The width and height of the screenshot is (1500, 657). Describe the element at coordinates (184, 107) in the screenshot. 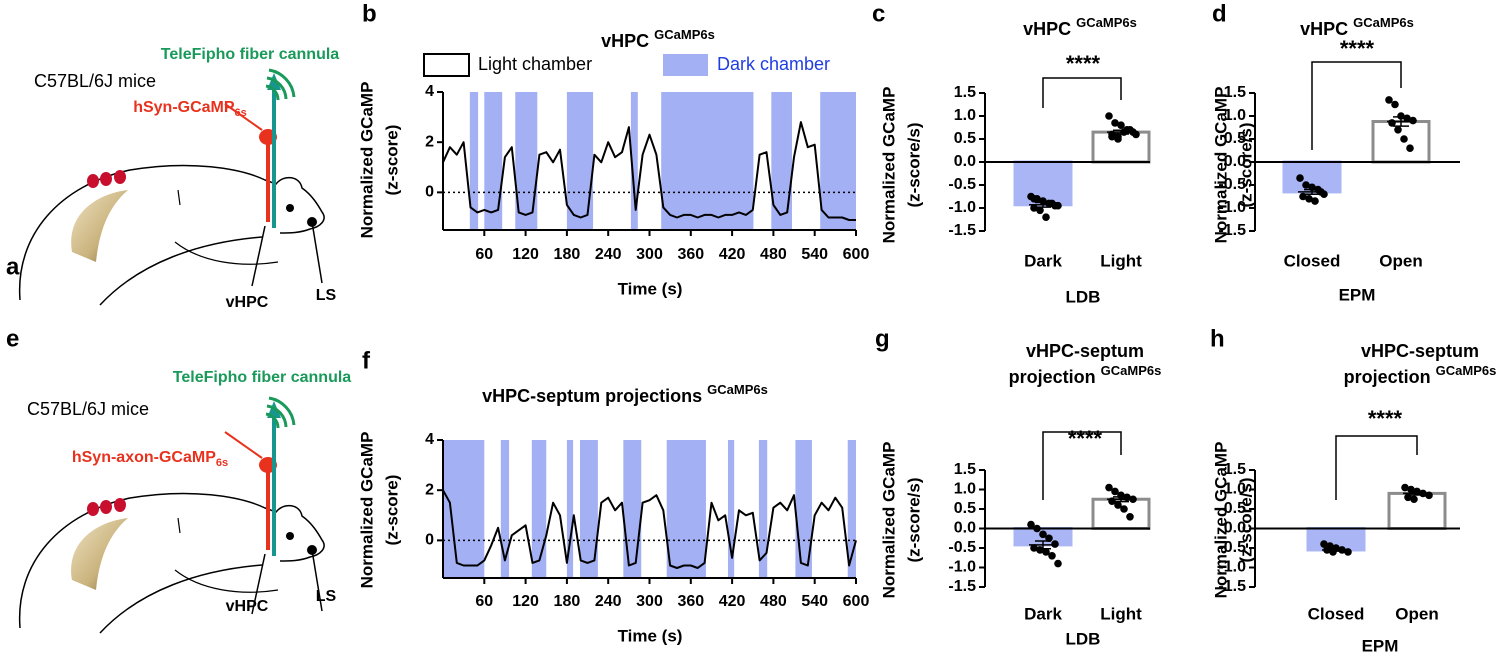

I see `virus-name: hSyn-GCaMP` at that location.